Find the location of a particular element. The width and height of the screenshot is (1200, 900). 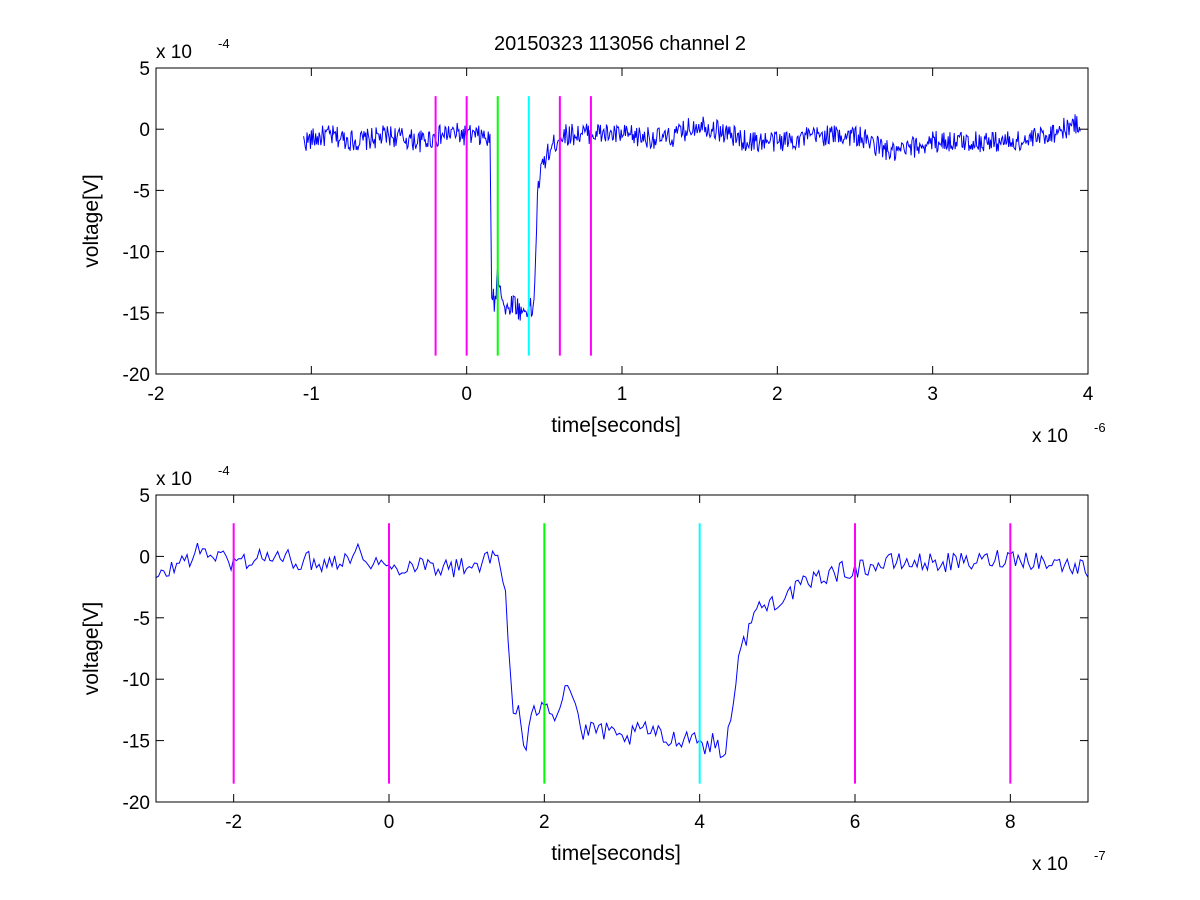

x-tick-label: 6 is located at coordinates (855, 822).